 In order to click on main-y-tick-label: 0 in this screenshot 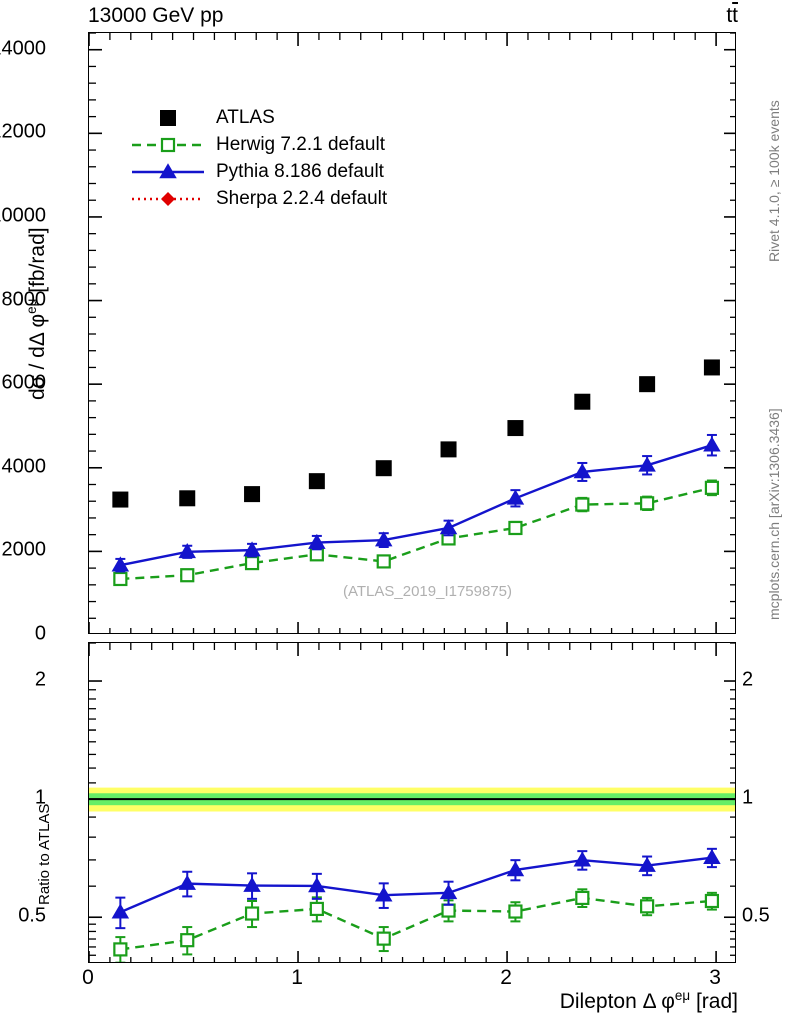, I will do `click(40, 633)`.